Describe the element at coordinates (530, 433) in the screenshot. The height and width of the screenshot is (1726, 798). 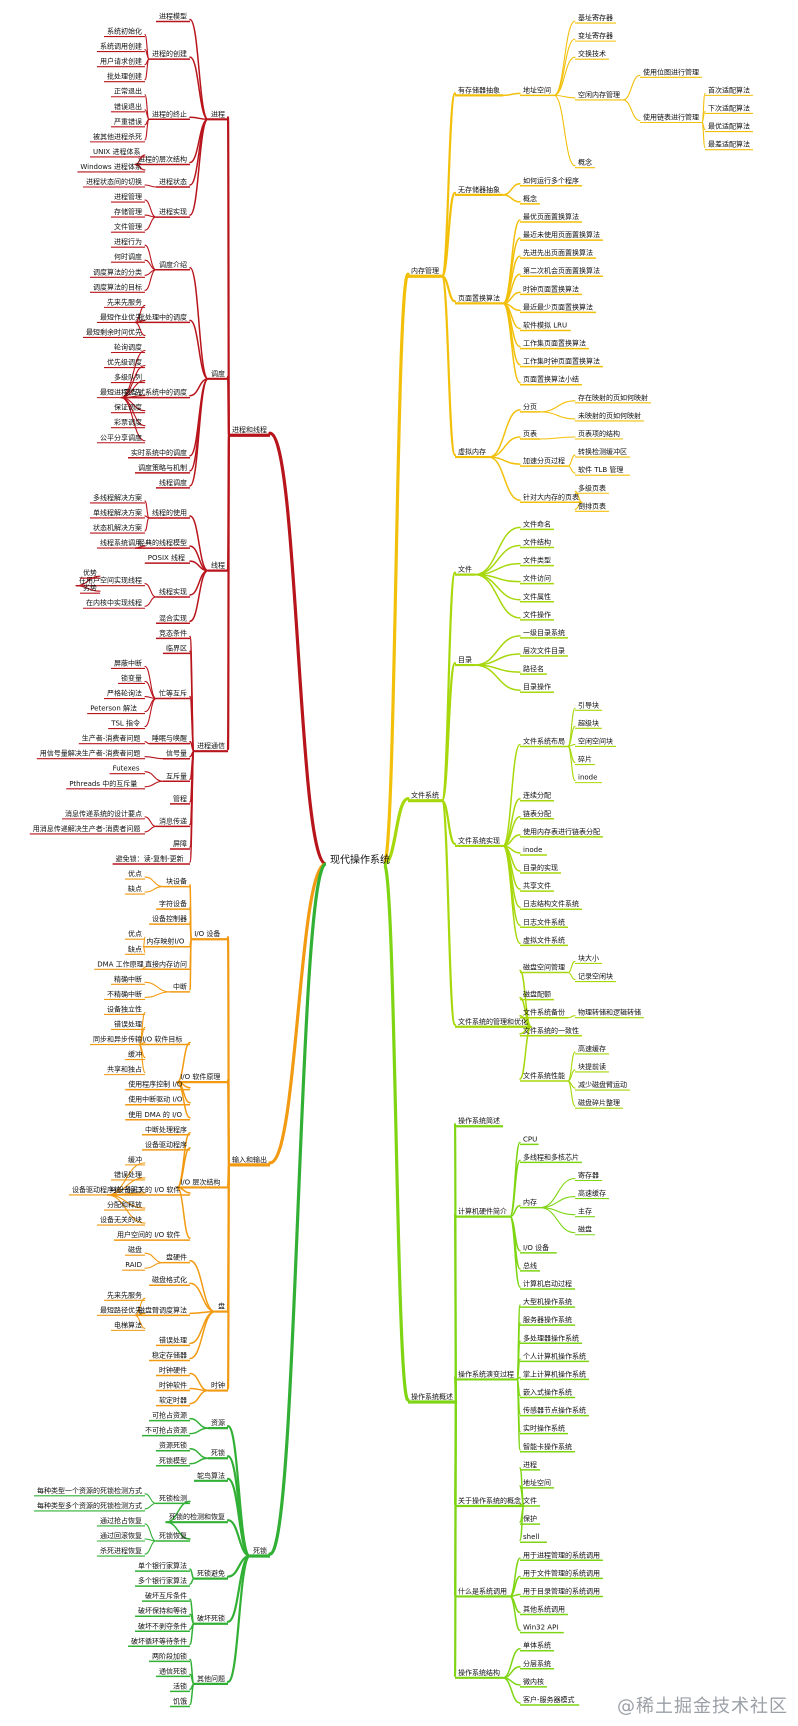
I see `node-u45qy0: 页表` at that location.